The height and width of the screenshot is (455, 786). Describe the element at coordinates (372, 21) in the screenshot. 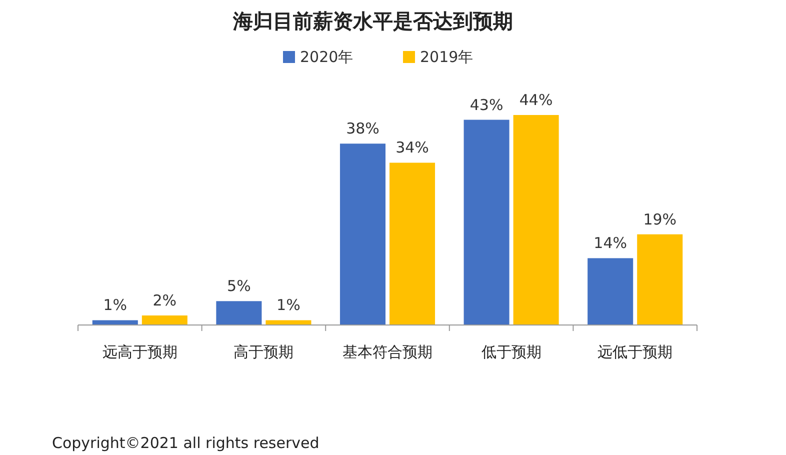

I see `chart-title: 海归目前薪资水平是否达到预期` at that location.